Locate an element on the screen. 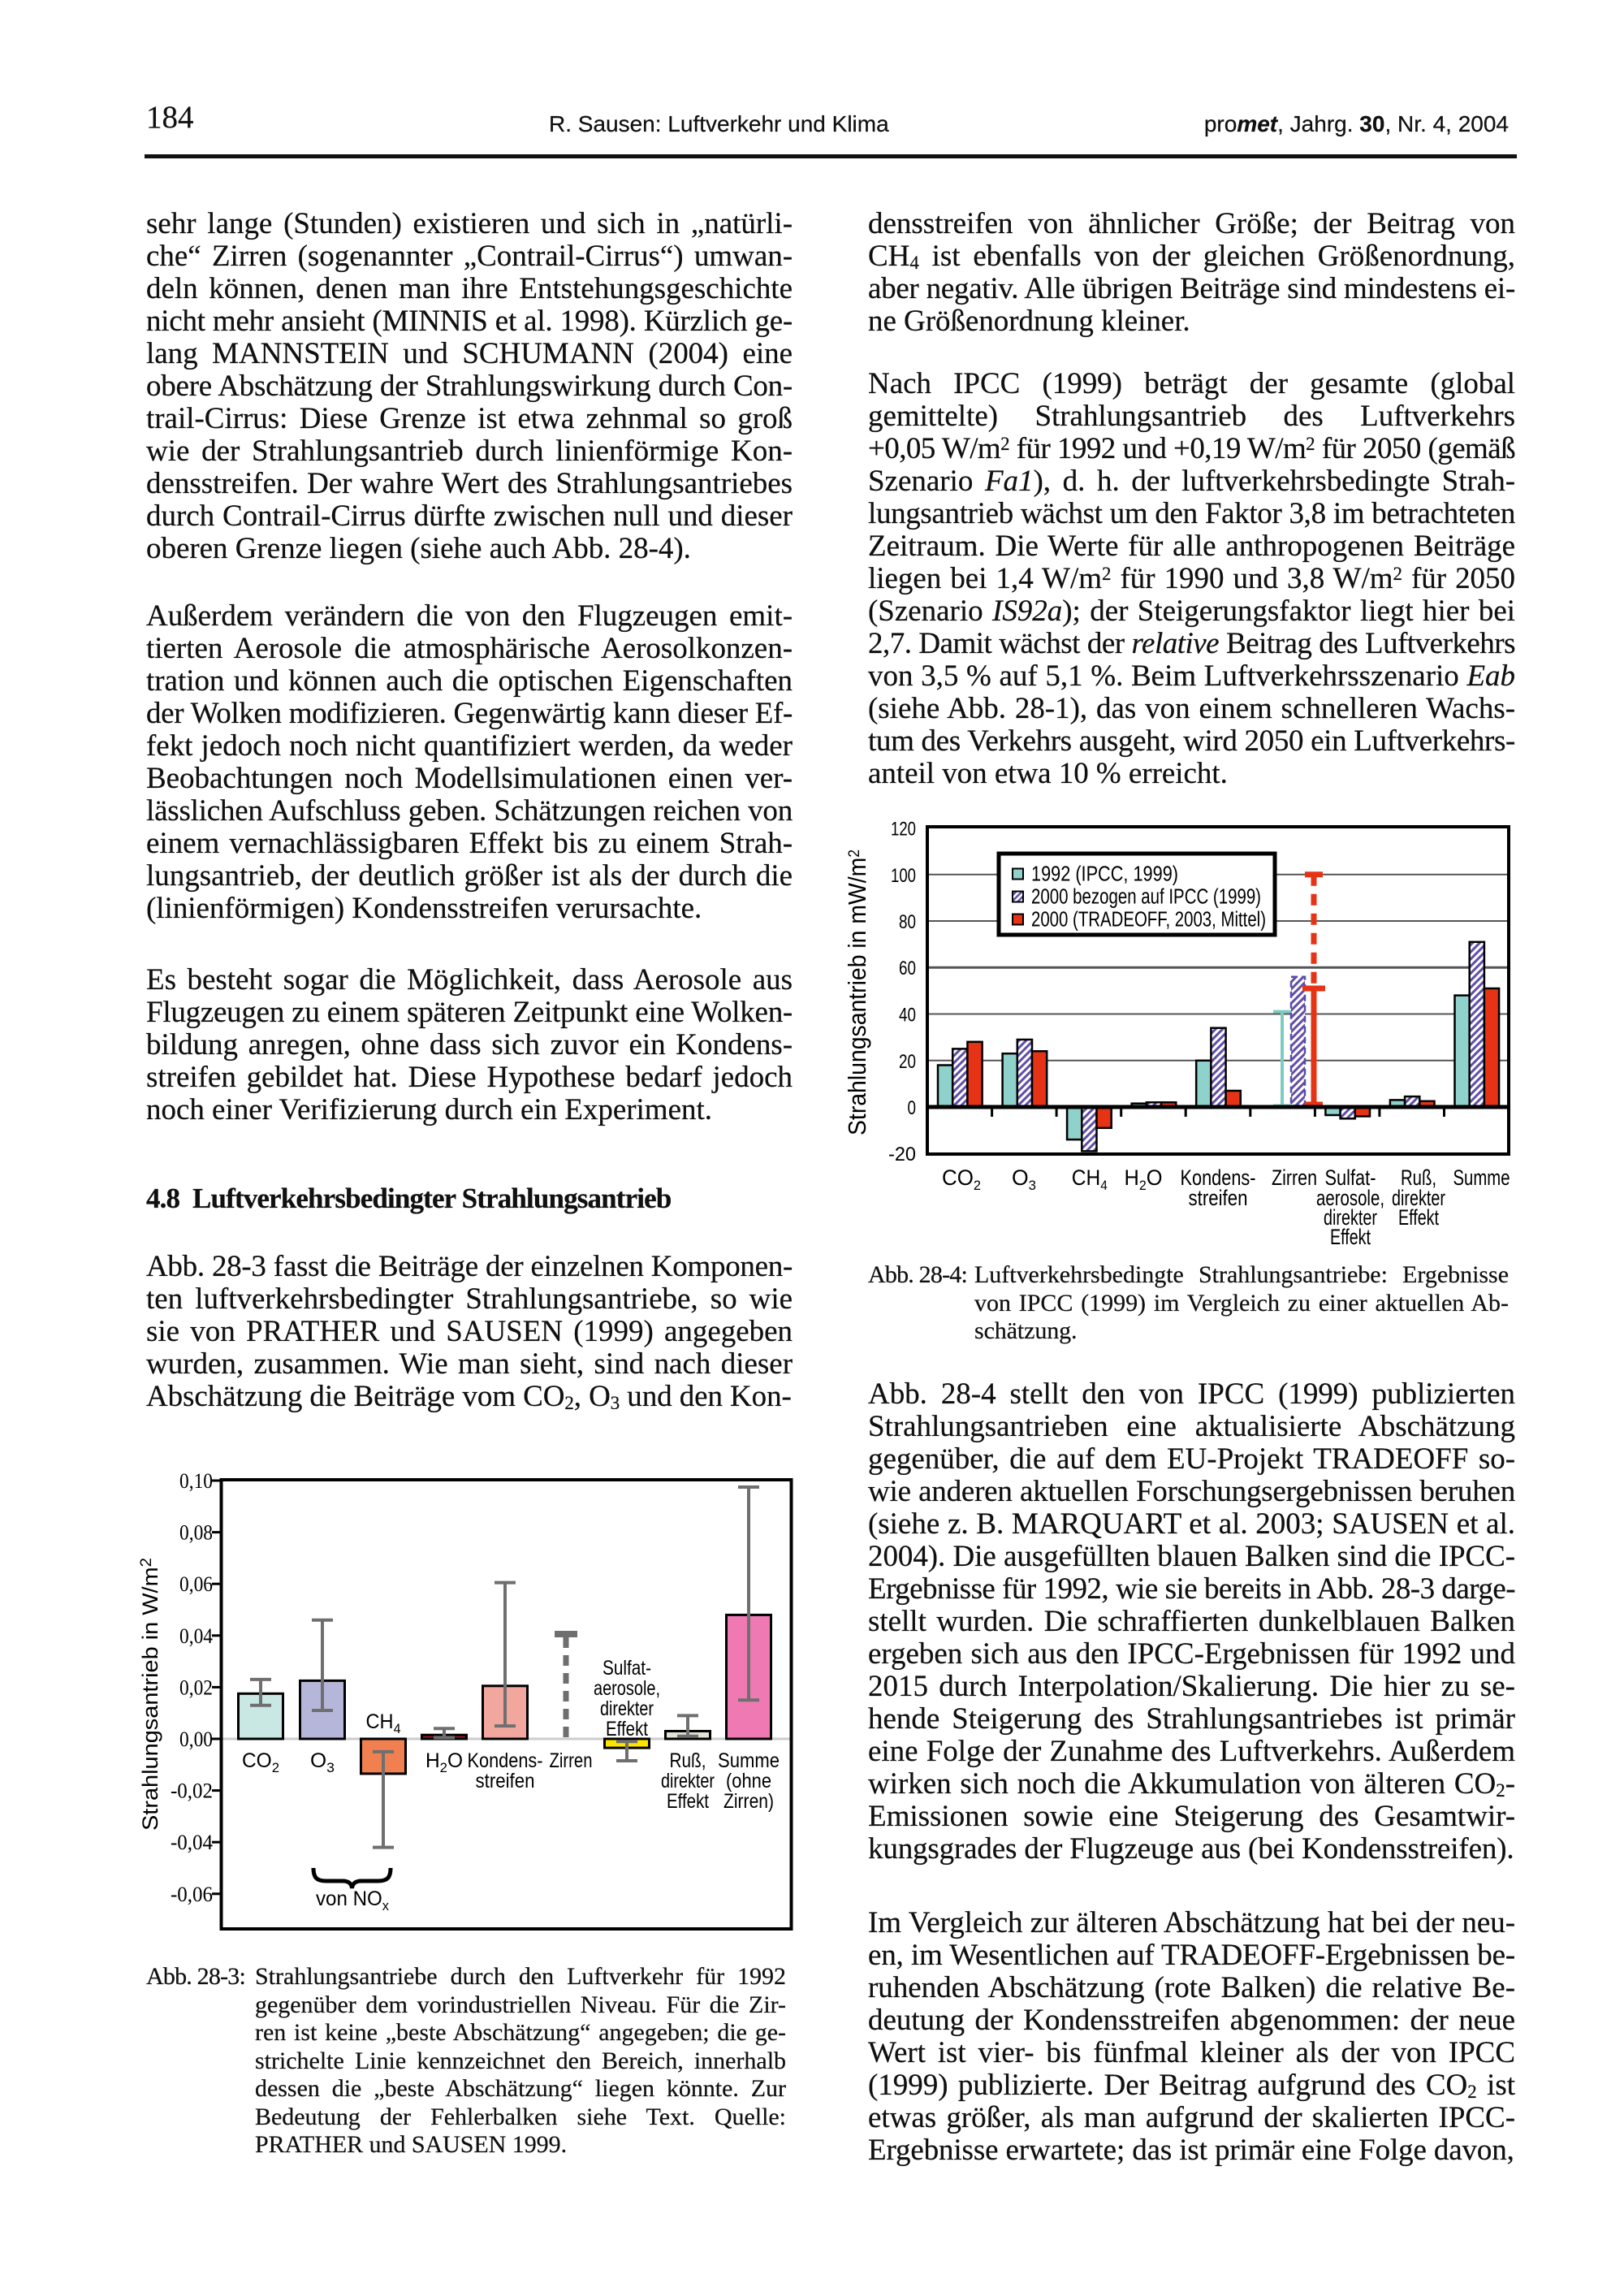 Image resolution: width=1624 pixels, height=2296 pixels. svg-text: Strahlungsantrieb in W/m2 is located at coordinates (150, 1694).